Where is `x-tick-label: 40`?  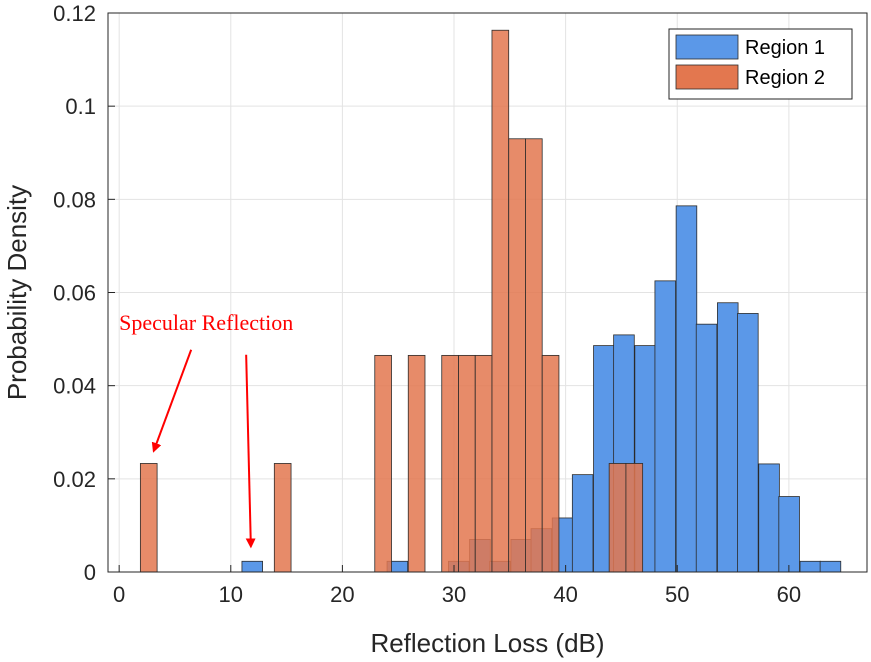
x-tick-label: 40 is located at coordinates (565, 594).